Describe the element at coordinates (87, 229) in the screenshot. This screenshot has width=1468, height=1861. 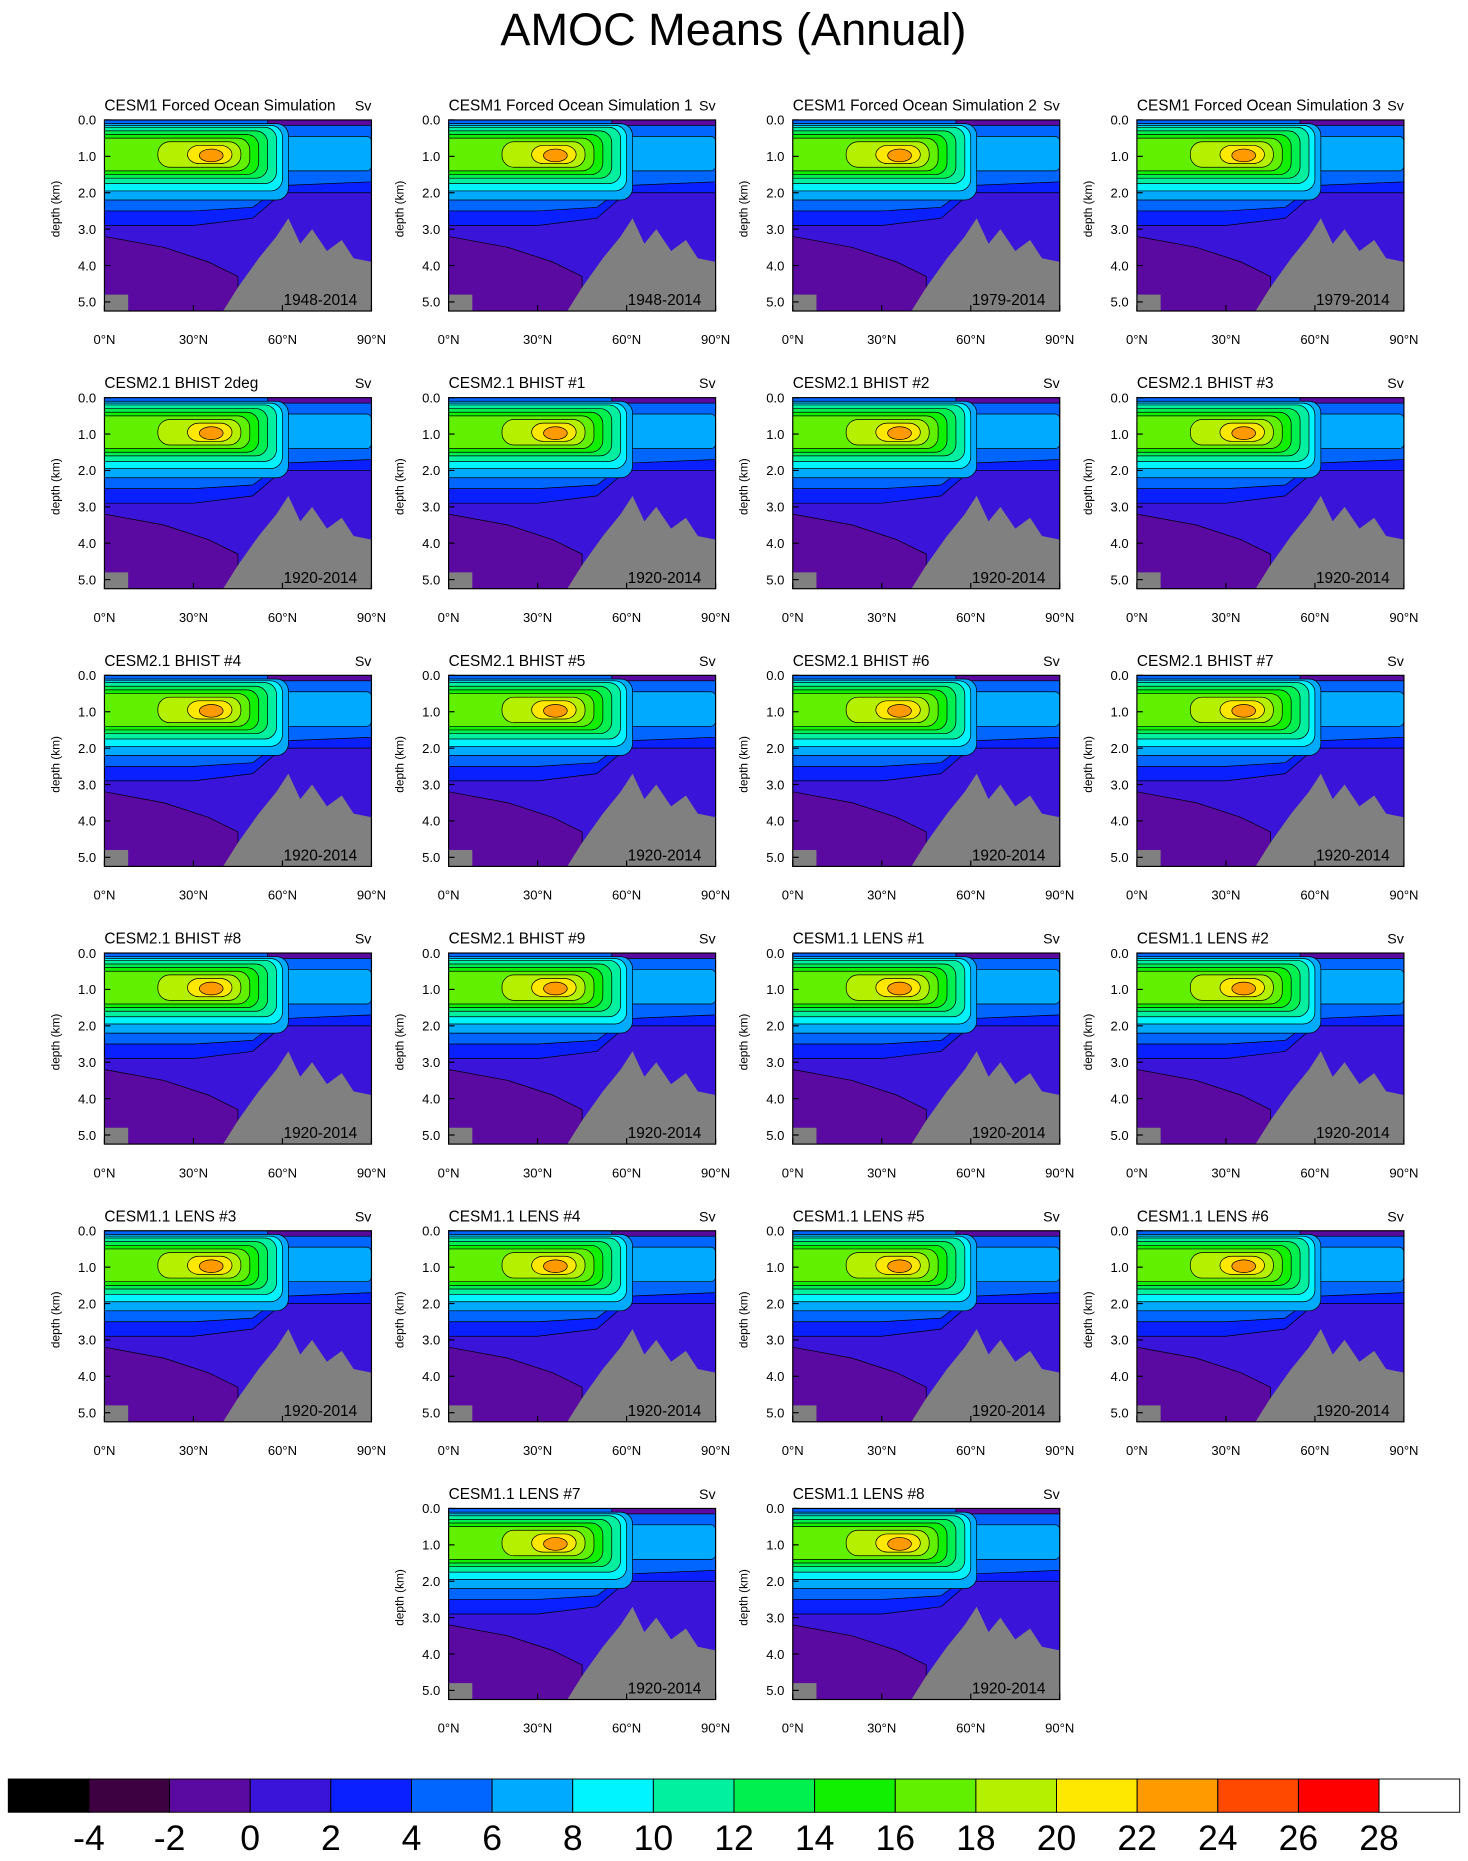
I see `y-tick-label: 3.0` at that location.